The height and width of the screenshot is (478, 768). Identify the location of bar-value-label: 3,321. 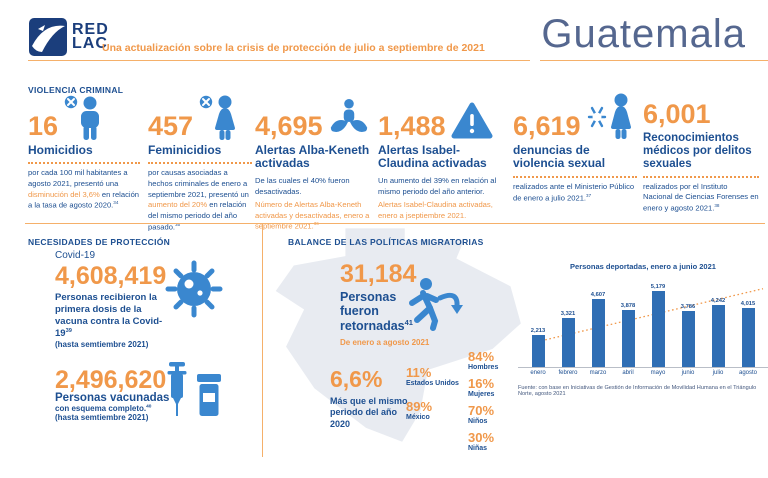
(568, 314).